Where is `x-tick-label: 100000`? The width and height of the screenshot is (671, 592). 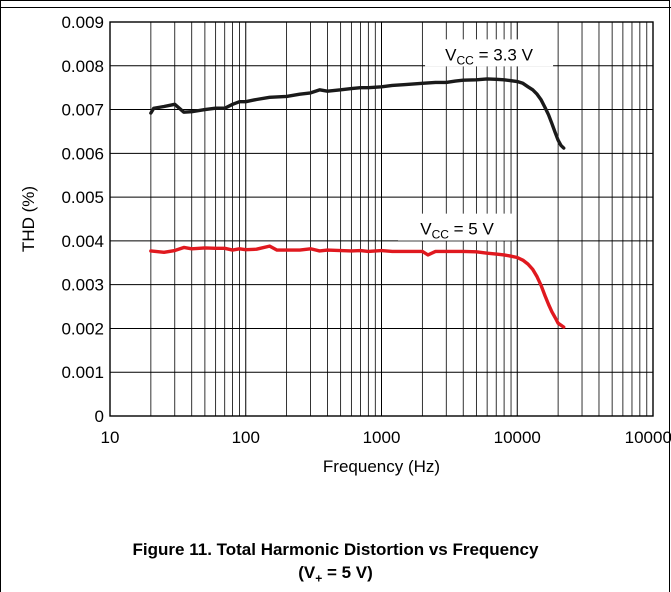 x-tick-label: 100000 is located at coordinates (648, 437).